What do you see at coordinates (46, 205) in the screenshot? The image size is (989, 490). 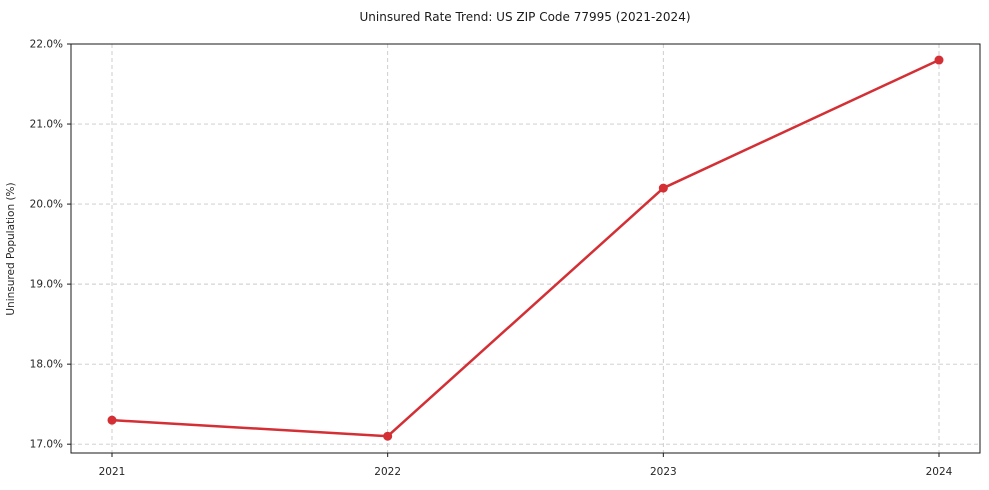 I see `y-tick-label: 20.0%` at bounding box center [46, 205].